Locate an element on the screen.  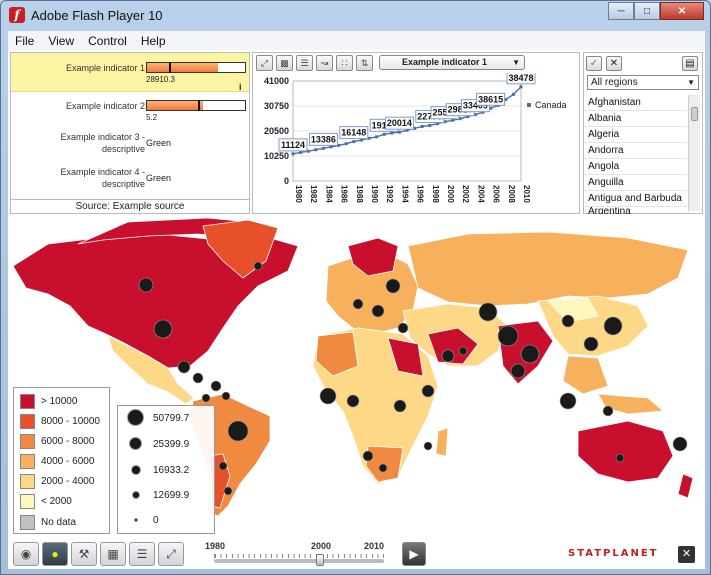
indicator-row-2: Example indicator 2 5.2 is located at coordinates (130, 110).